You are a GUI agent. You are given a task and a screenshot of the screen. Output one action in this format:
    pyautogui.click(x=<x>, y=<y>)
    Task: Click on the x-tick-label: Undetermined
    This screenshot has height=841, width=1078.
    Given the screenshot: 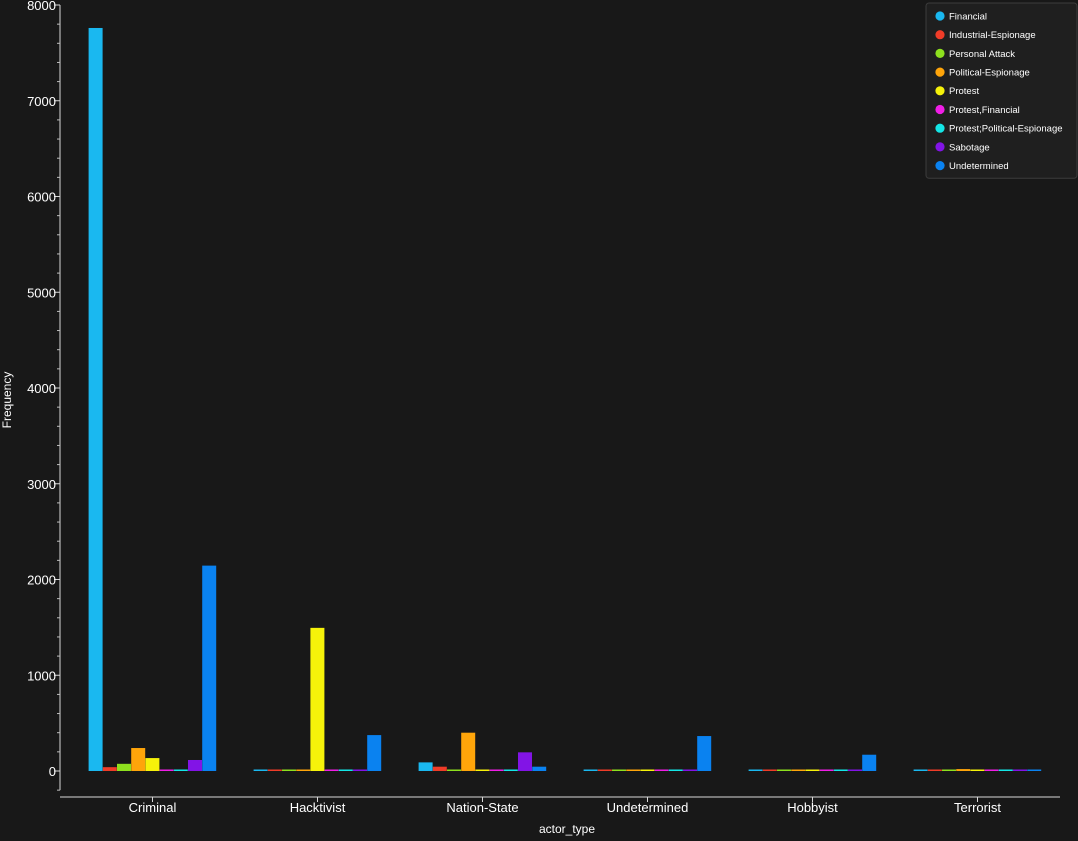 What is the action you would take?
    pyautogui.click(x=648, y=807)
    